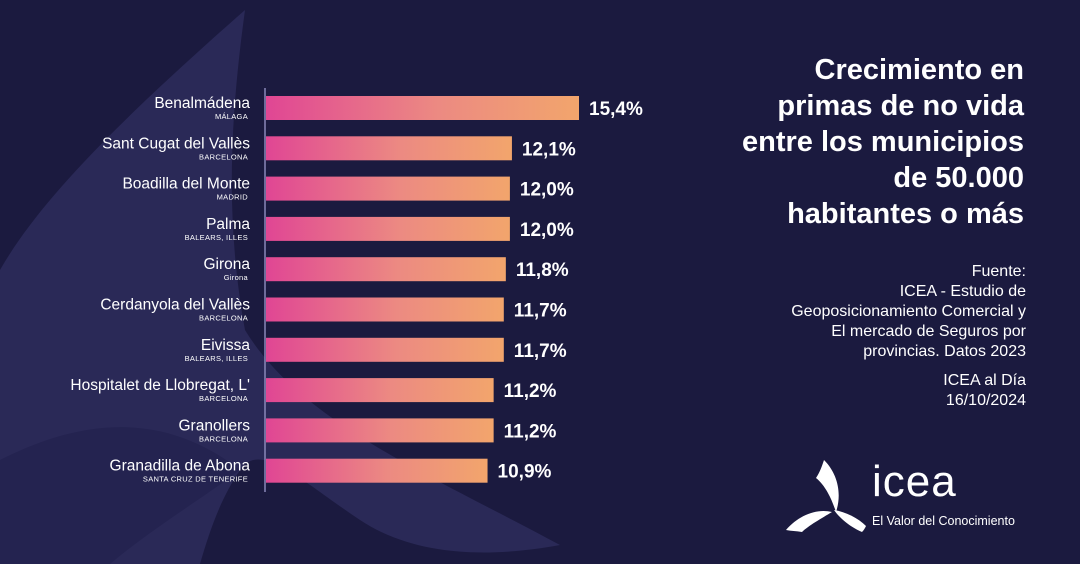 The width and height of the screenshot is (1080, 564). I want to click on bar-value-label: 10,9%, so click(525, 472).